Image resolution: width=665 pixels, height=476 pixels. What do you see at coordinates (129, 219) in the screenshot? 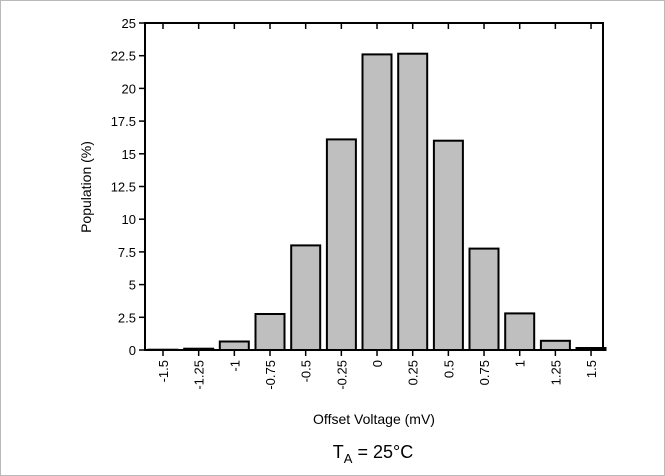
I see `y-tick-label: 10` at bounding box center [129, 219].